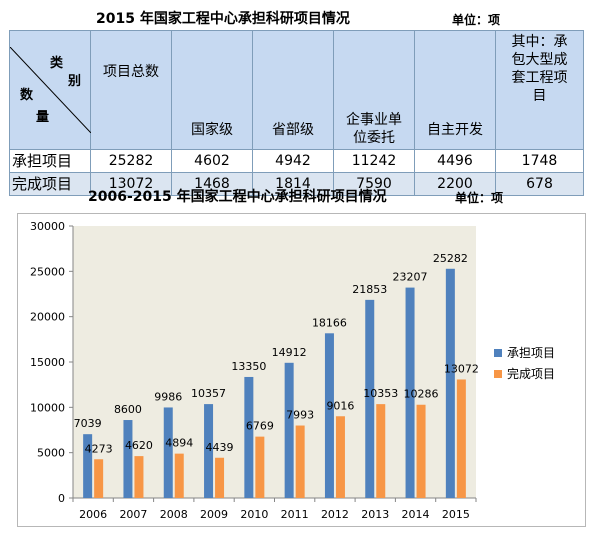 This screenshot has height=545, width=593. I want to click on table-row: 完成项目 13072 1468 1814 7590 2200 678, so click(296, 184).